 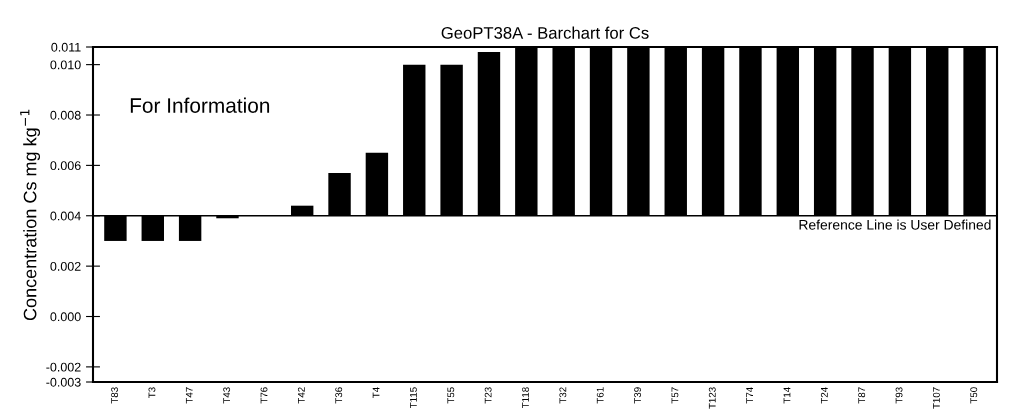 What do you see at coordinates (637, 395) in the screenshot?
I see `x-tick-label: T39` at bounding box center [637, 395].